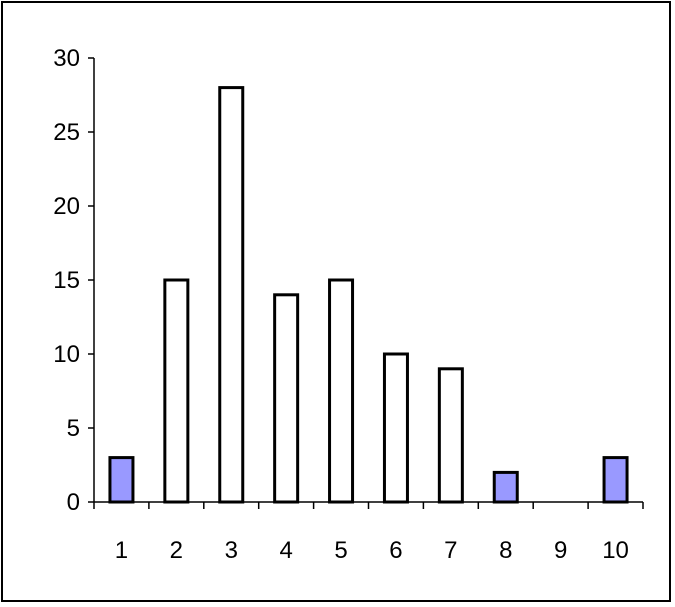  What do you see at coordinates (505, 550) in the screenshot?
I see `x-tick-label: 8` at bounding box center [505, 550].